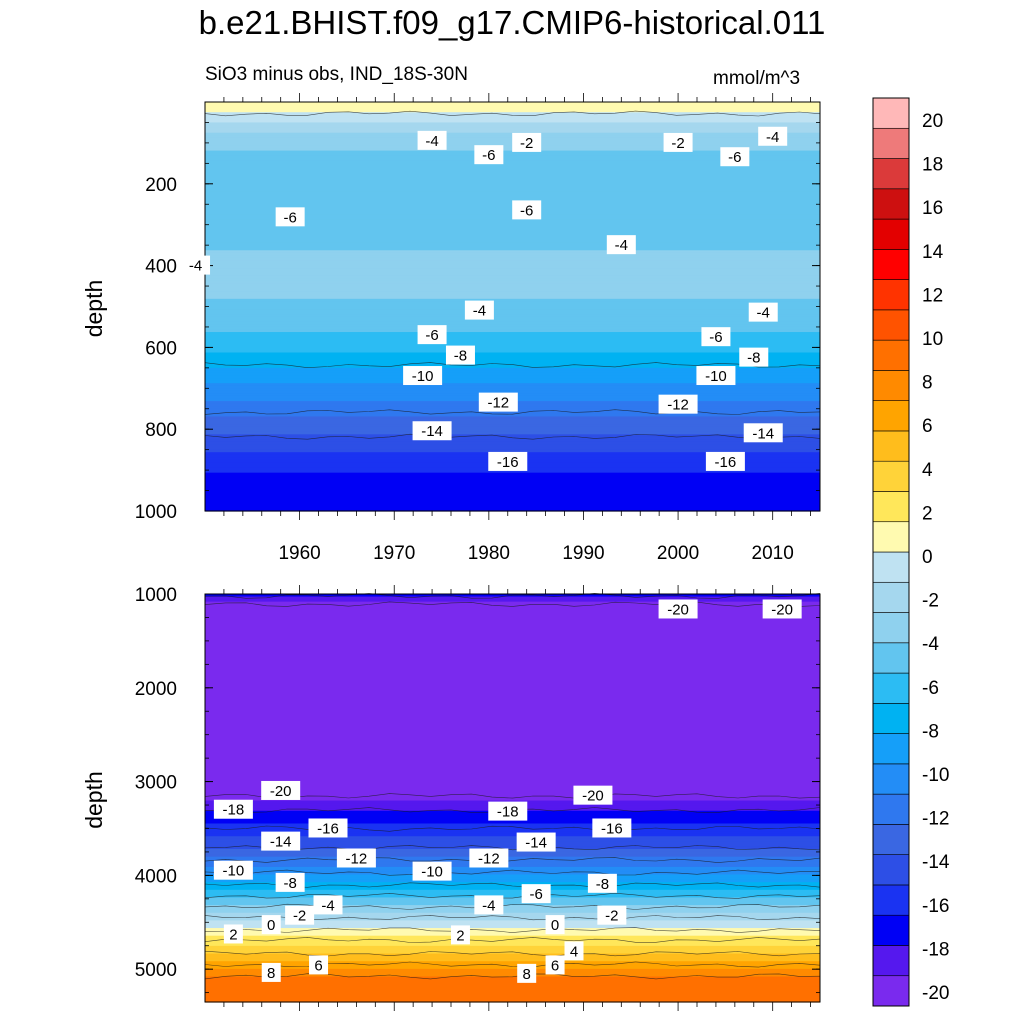 The height and width of the screenshot is (1024, 1024). What do you see at coordinates (891, 552) in the screenshot?
I see `colorbar-frame` at bounding box center [891, 552].